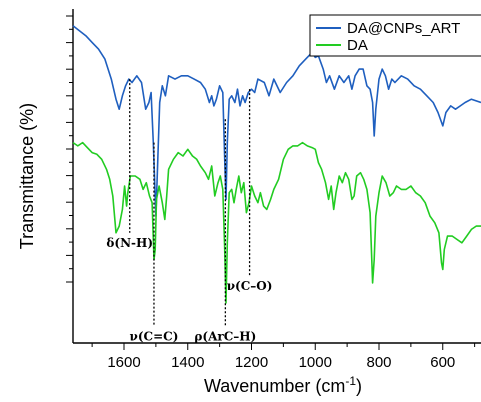  What do you see at coordinates (274, 386) in the screenshot?
I see `x-axis-title-main: Wavenumber (cm` at bounding box center [274, 386].